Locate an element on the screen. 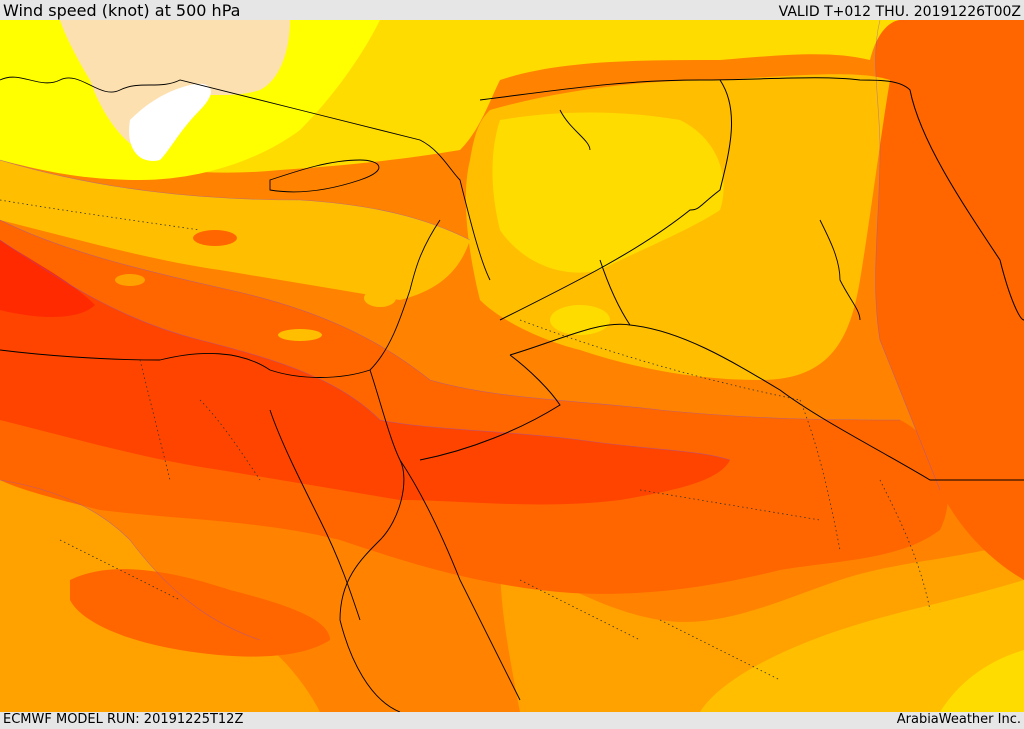 The width and height of the screenshot is (1024, 729). band-gold-southeast is located at coordinates (982, 681).